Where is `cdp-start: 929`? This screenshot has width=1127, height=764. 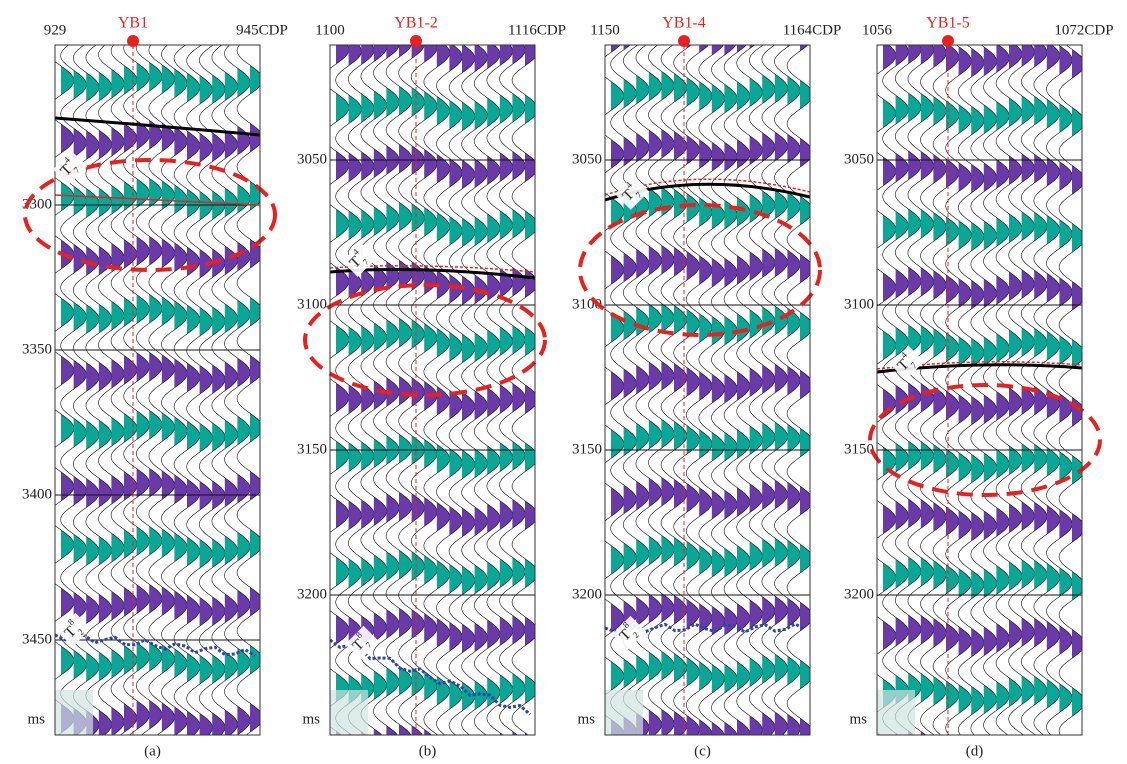
cdp-start: 929 is located at coordinates (55, 30).